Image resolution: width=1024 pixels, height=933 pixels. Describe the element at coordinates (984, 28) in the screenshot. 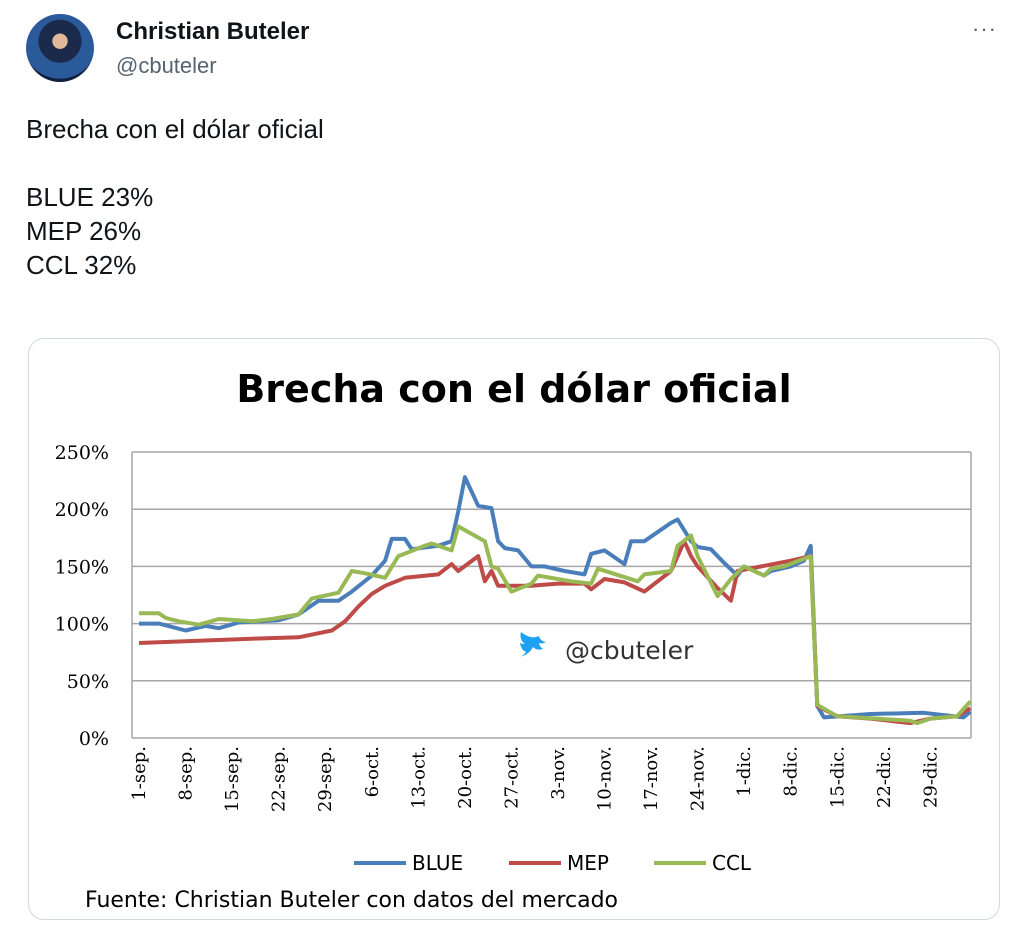

I see `more-options-icon: ···` at that location.